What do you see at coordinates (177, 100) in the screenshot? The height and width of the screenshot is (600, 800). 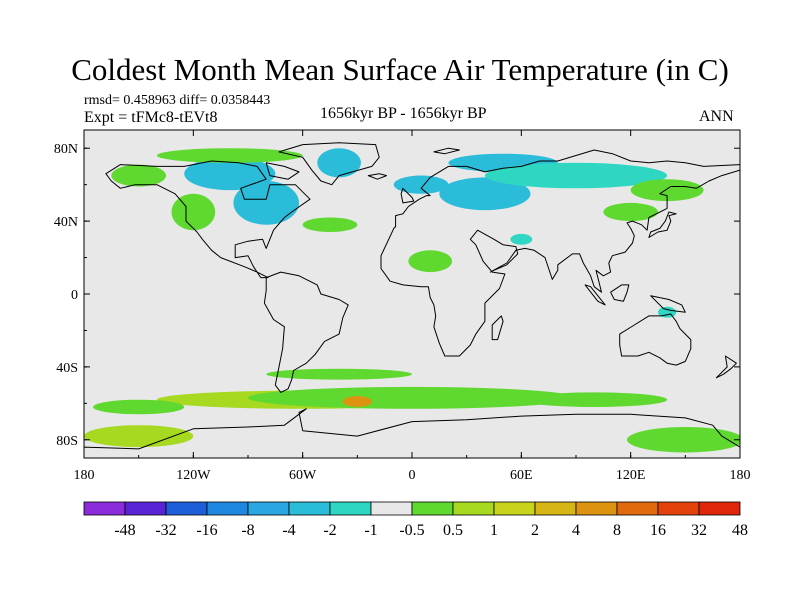 I see `stats-text: rmsd= 0.458963 diff= 0.0358443` at bounding box center [177, 100].